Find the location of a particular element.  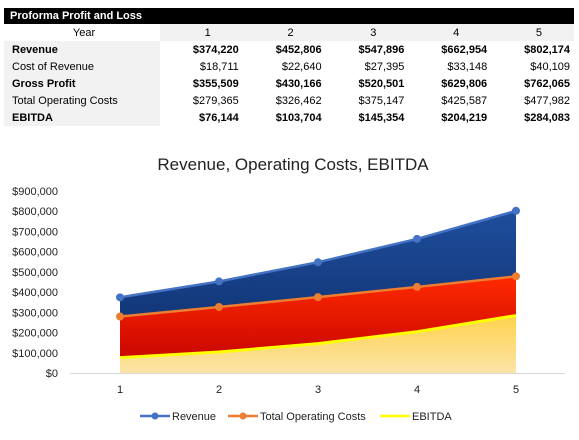

y-tick-label: $500,000 is located at coordinates (35, 273).